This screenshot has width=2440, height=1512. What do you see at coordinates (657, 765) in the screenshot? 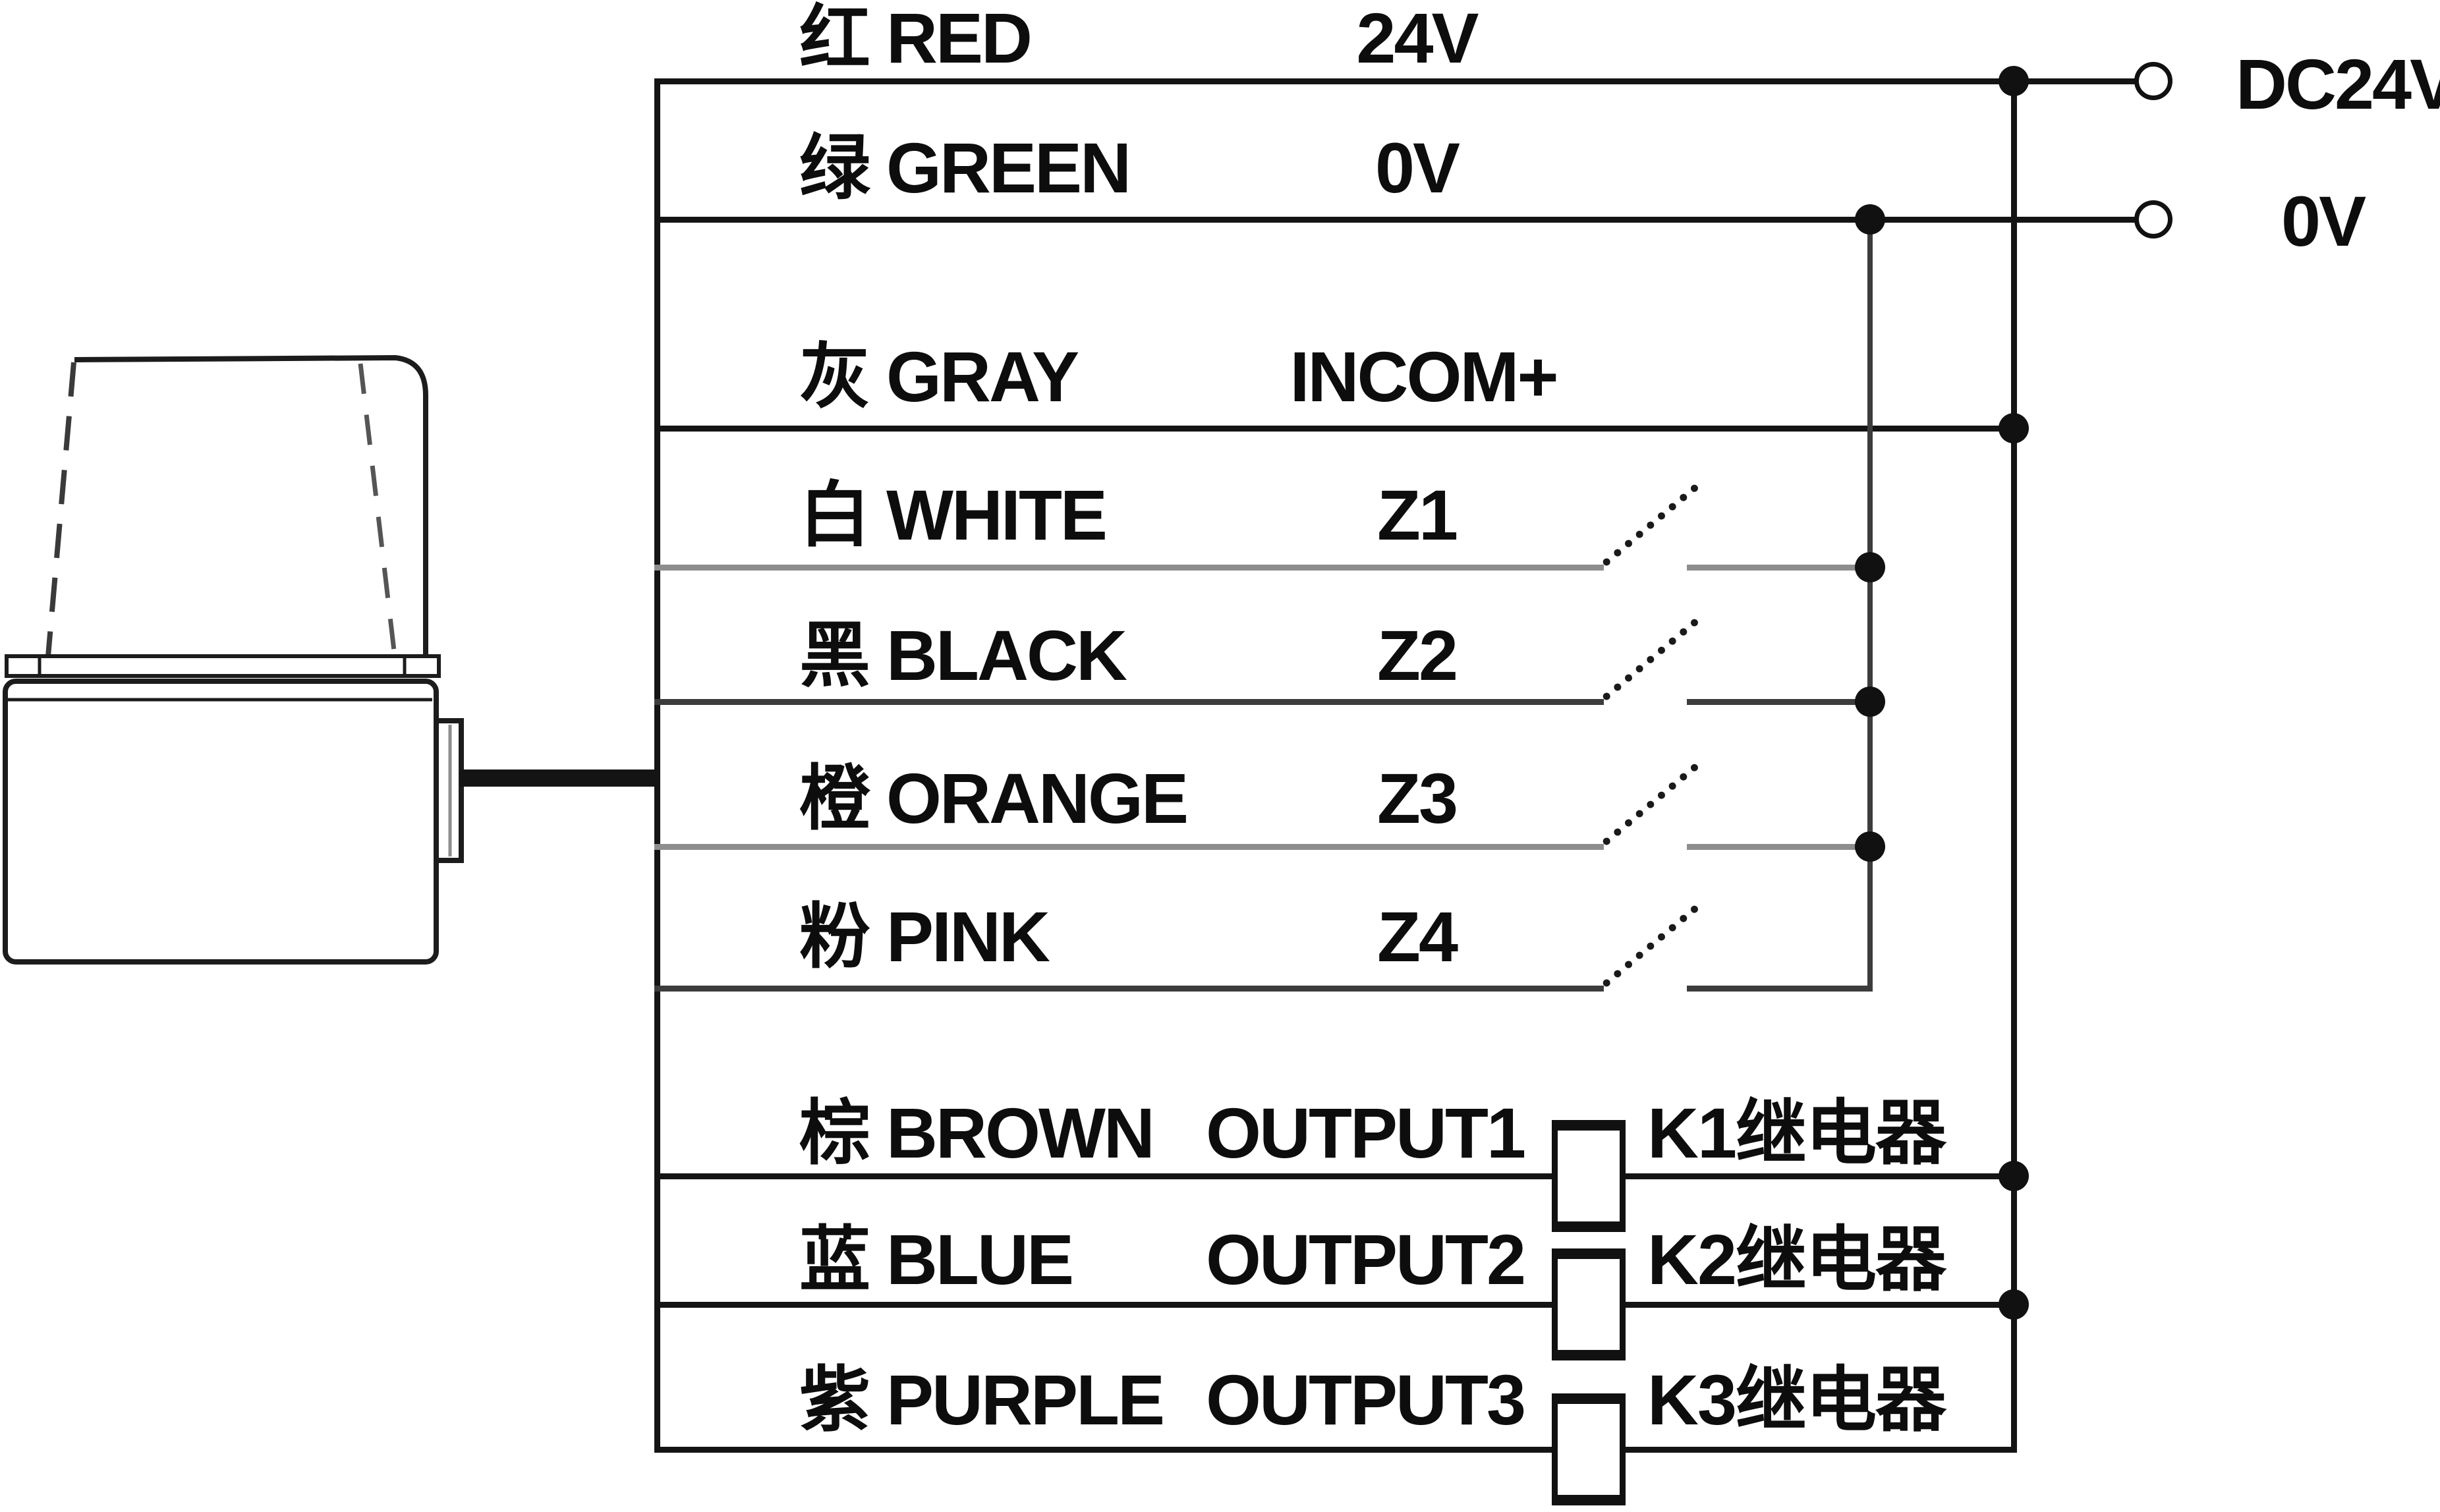
I see `box-left-edge` at bounding box center [657, 765].